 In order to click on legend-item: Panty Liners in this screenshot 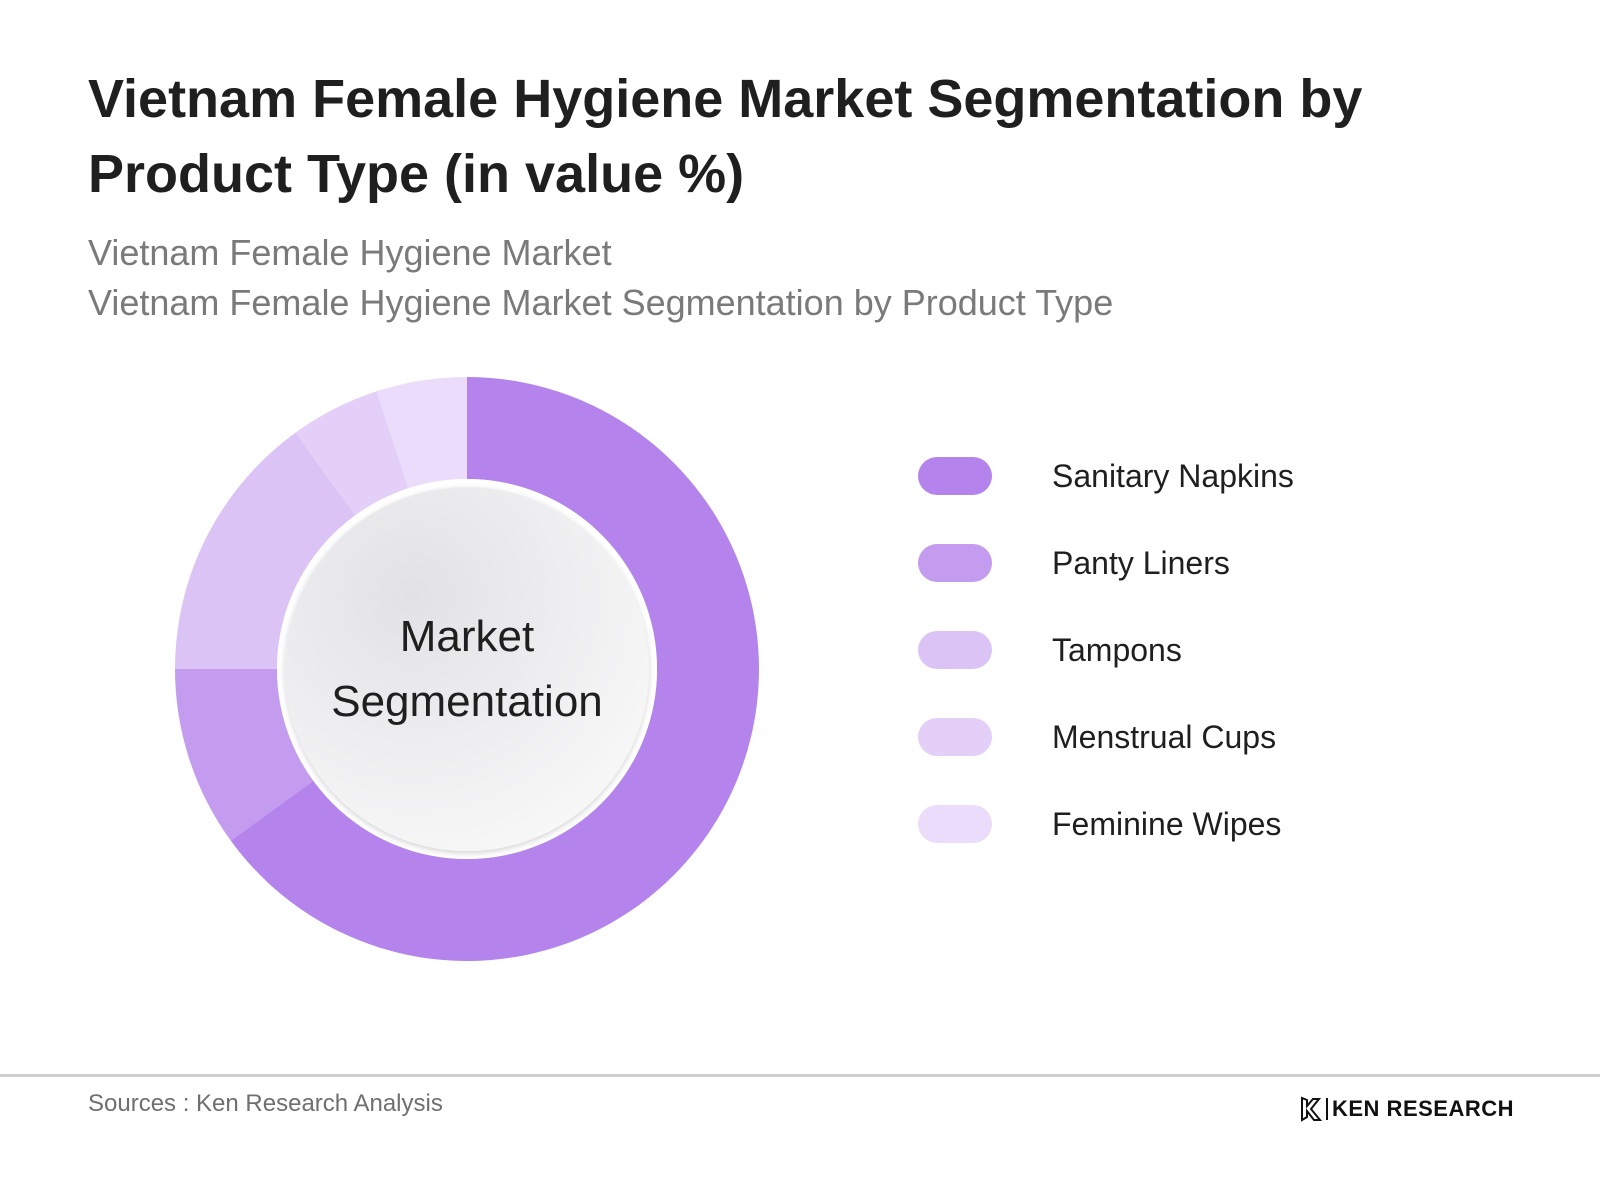, I will do `click(1106, 563)`.